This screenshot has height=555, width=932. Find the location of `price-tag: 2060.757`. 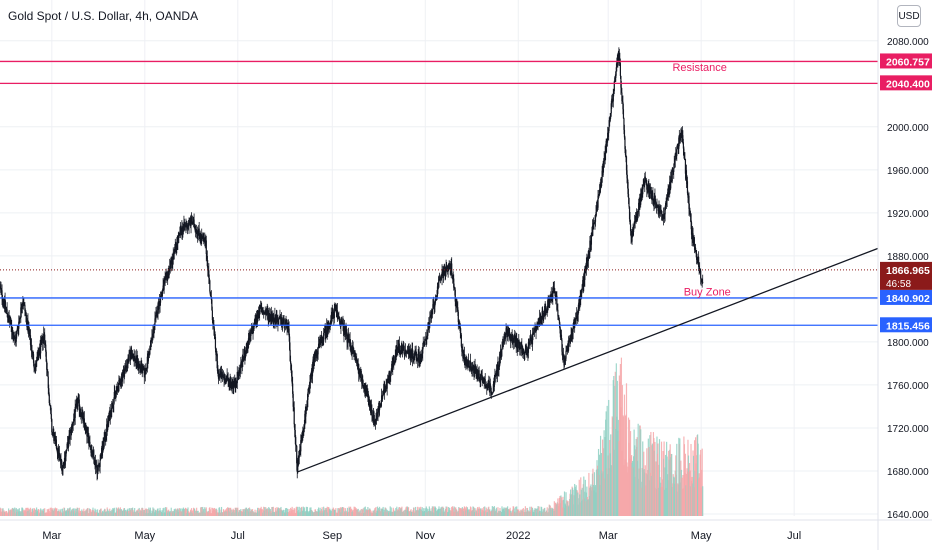

price-tag: 2060.757 is located at coordinates (908, 62).